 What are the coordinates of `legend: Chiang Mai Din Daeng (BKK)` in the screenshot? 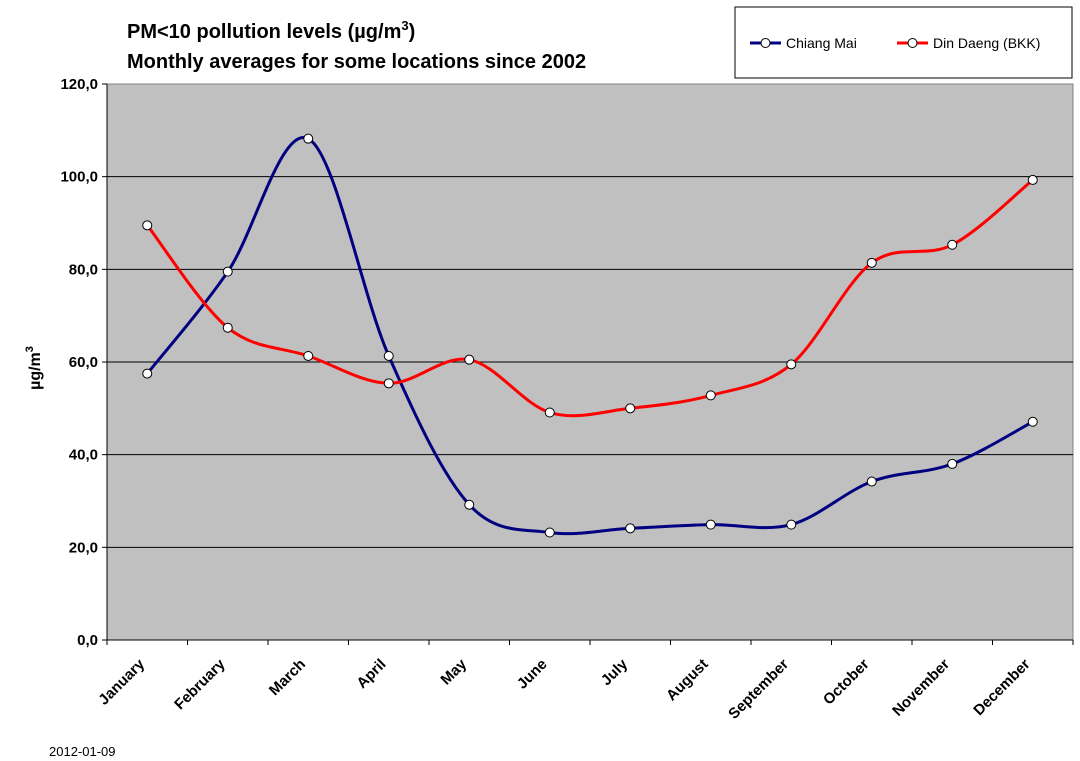 It's located at (903, 42).